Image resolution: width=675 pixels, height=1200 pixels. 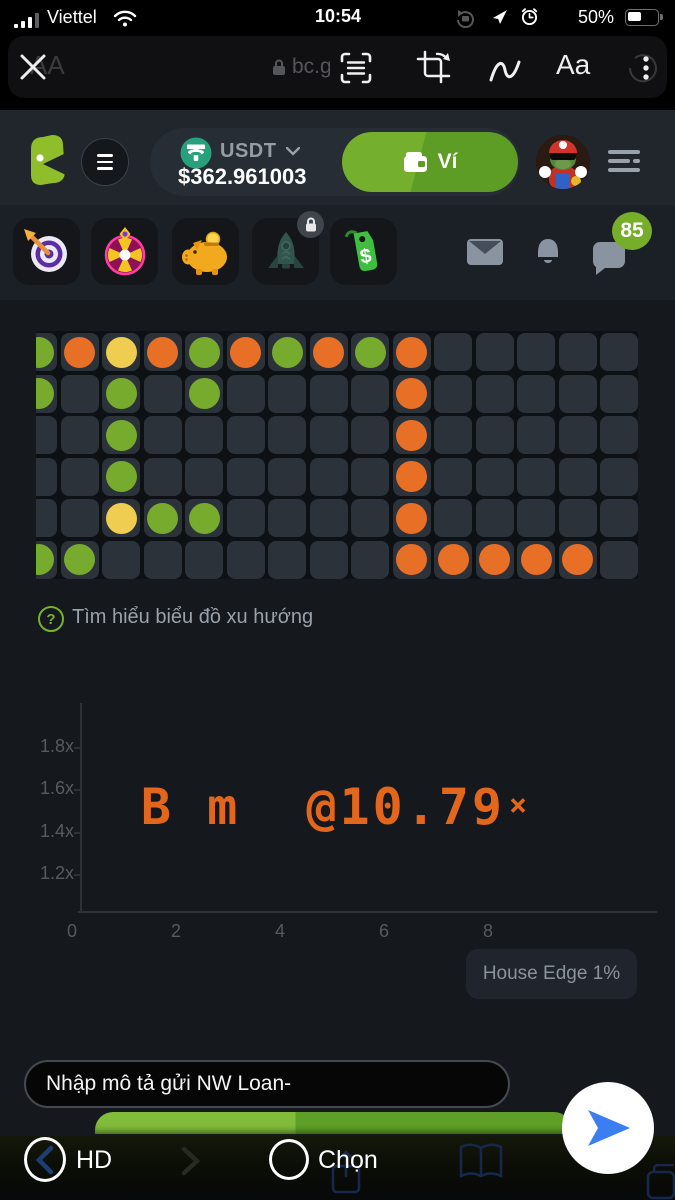 I want to click on crop-rotate-icon, so click(x=434, y=68).